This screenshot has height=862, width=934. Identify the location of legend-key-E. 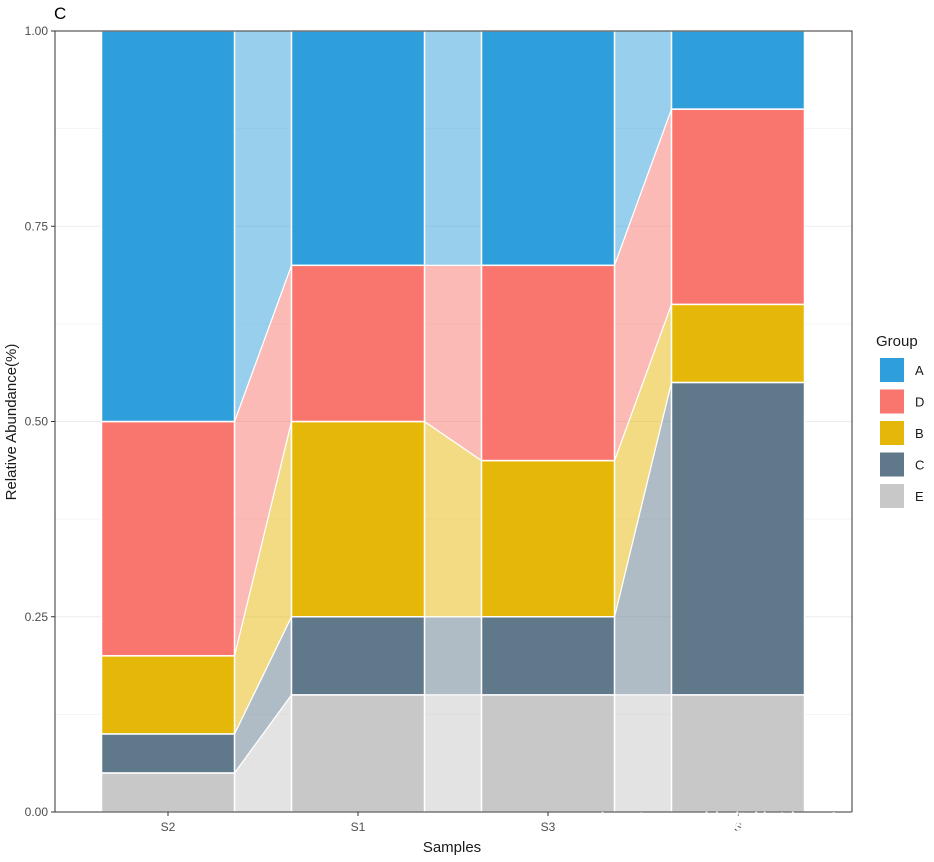
(892, 496).